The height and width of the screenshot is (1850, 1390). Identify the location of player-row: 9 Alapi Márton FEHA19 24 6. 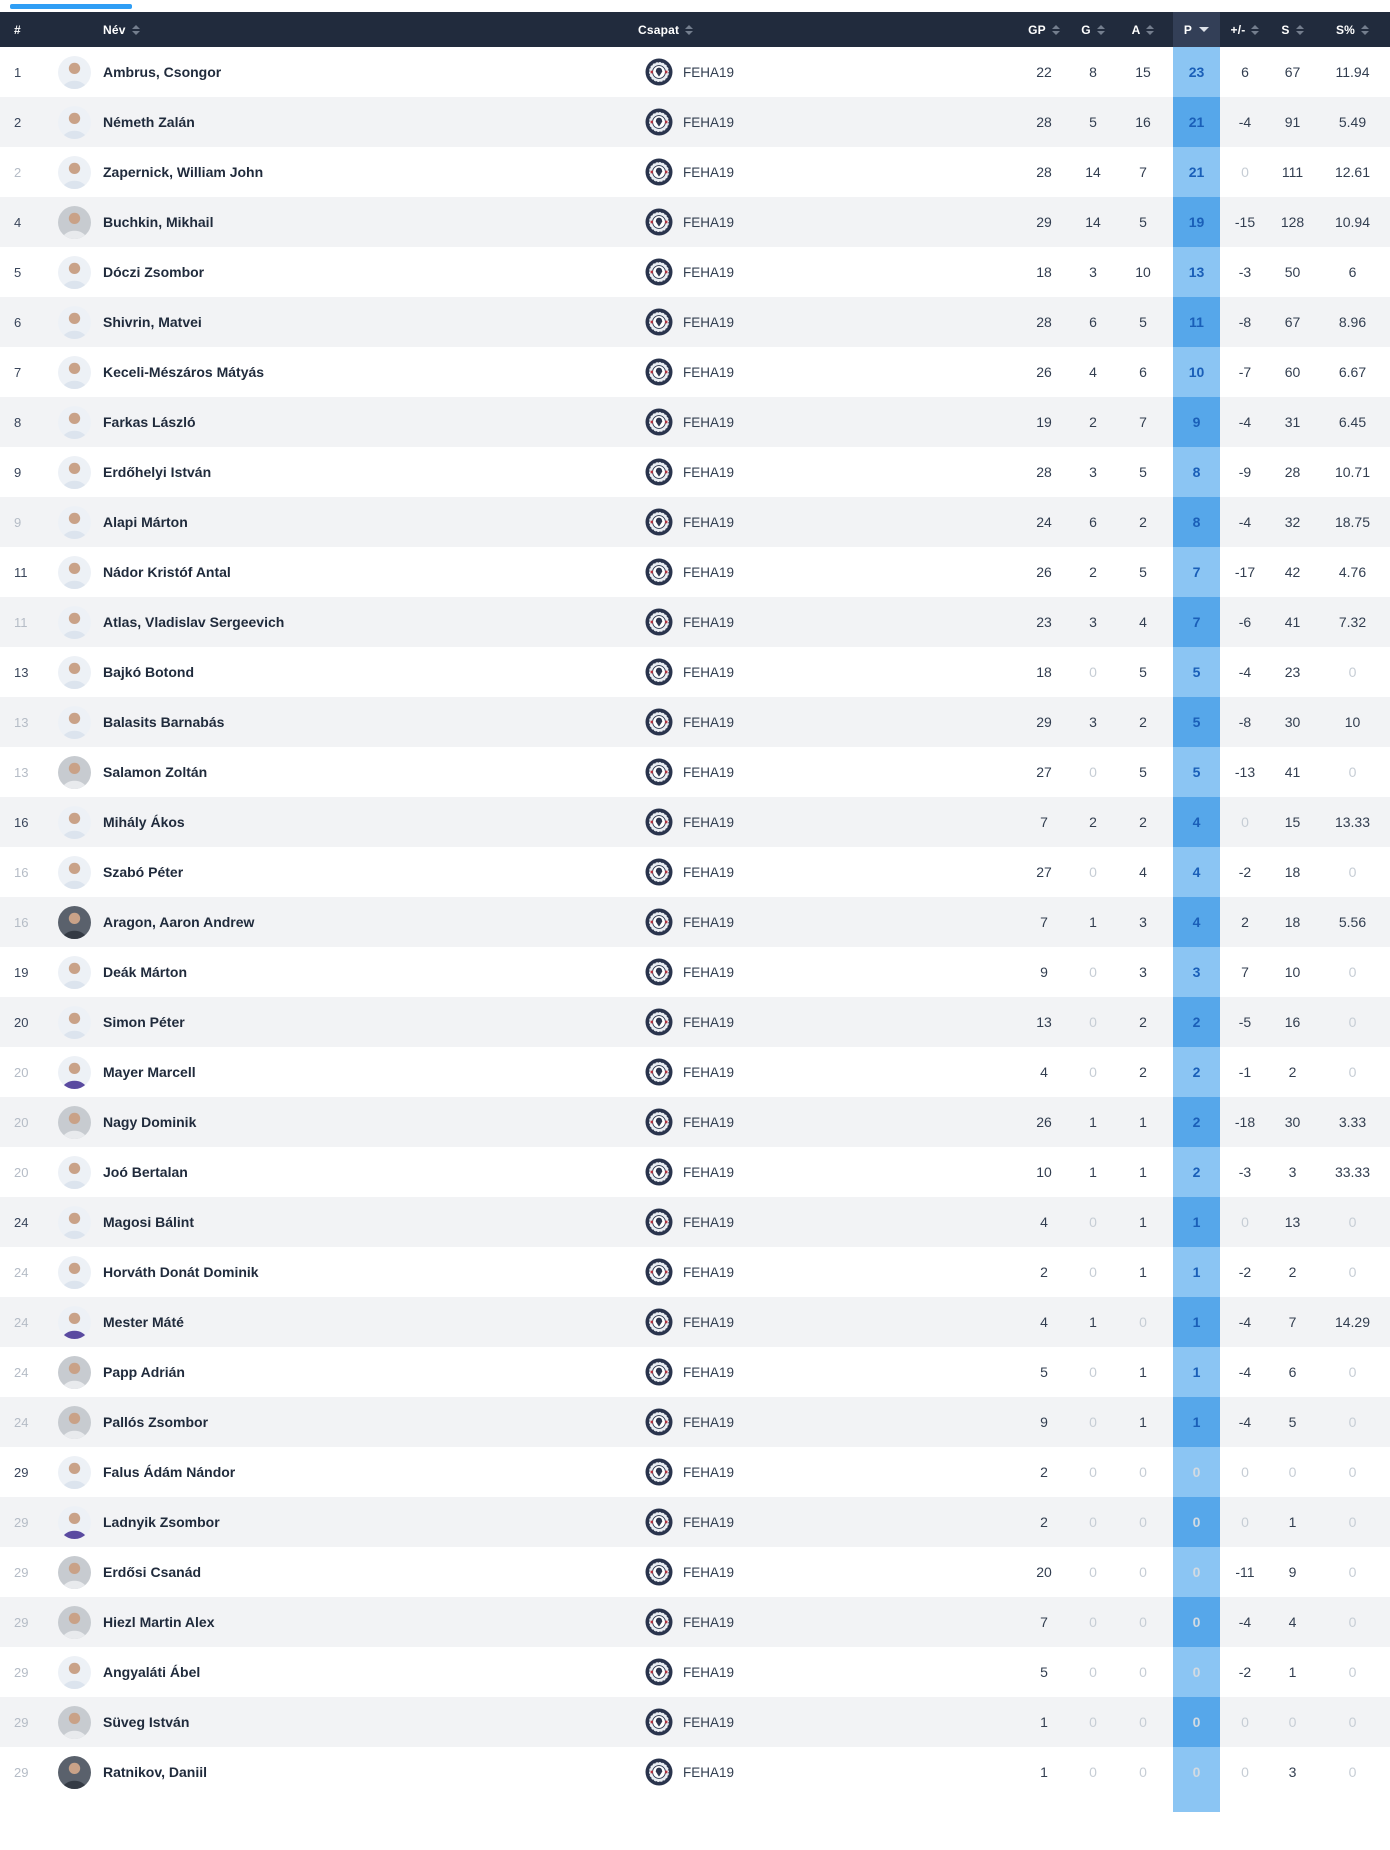
(695, 522).